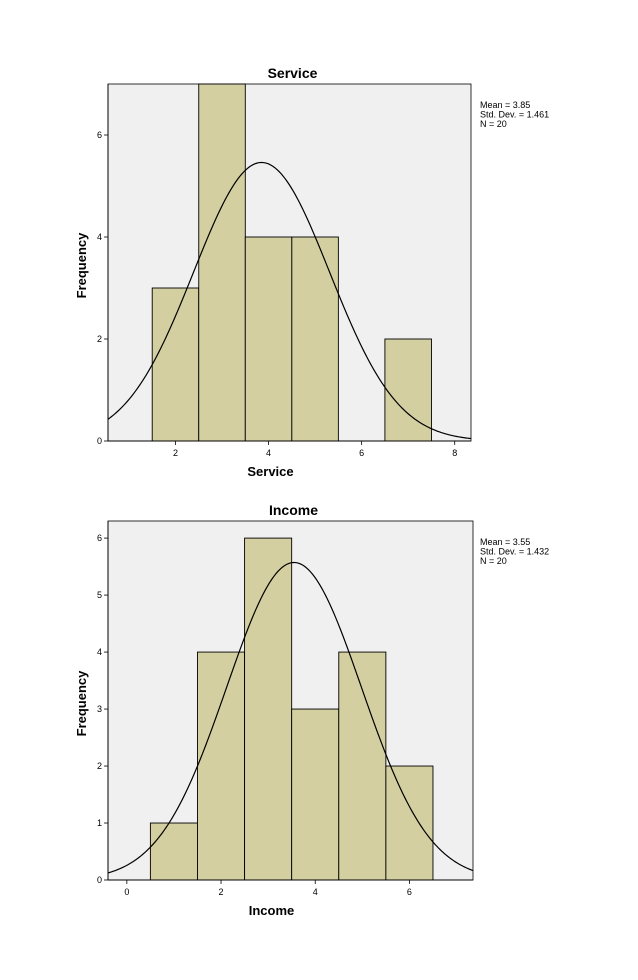 This screenshot has height=980, width=638. What do you see at coordinates (270, 471) in the screenshot?
I see `x-axis-label: Service` at bounding box center [270, 471].